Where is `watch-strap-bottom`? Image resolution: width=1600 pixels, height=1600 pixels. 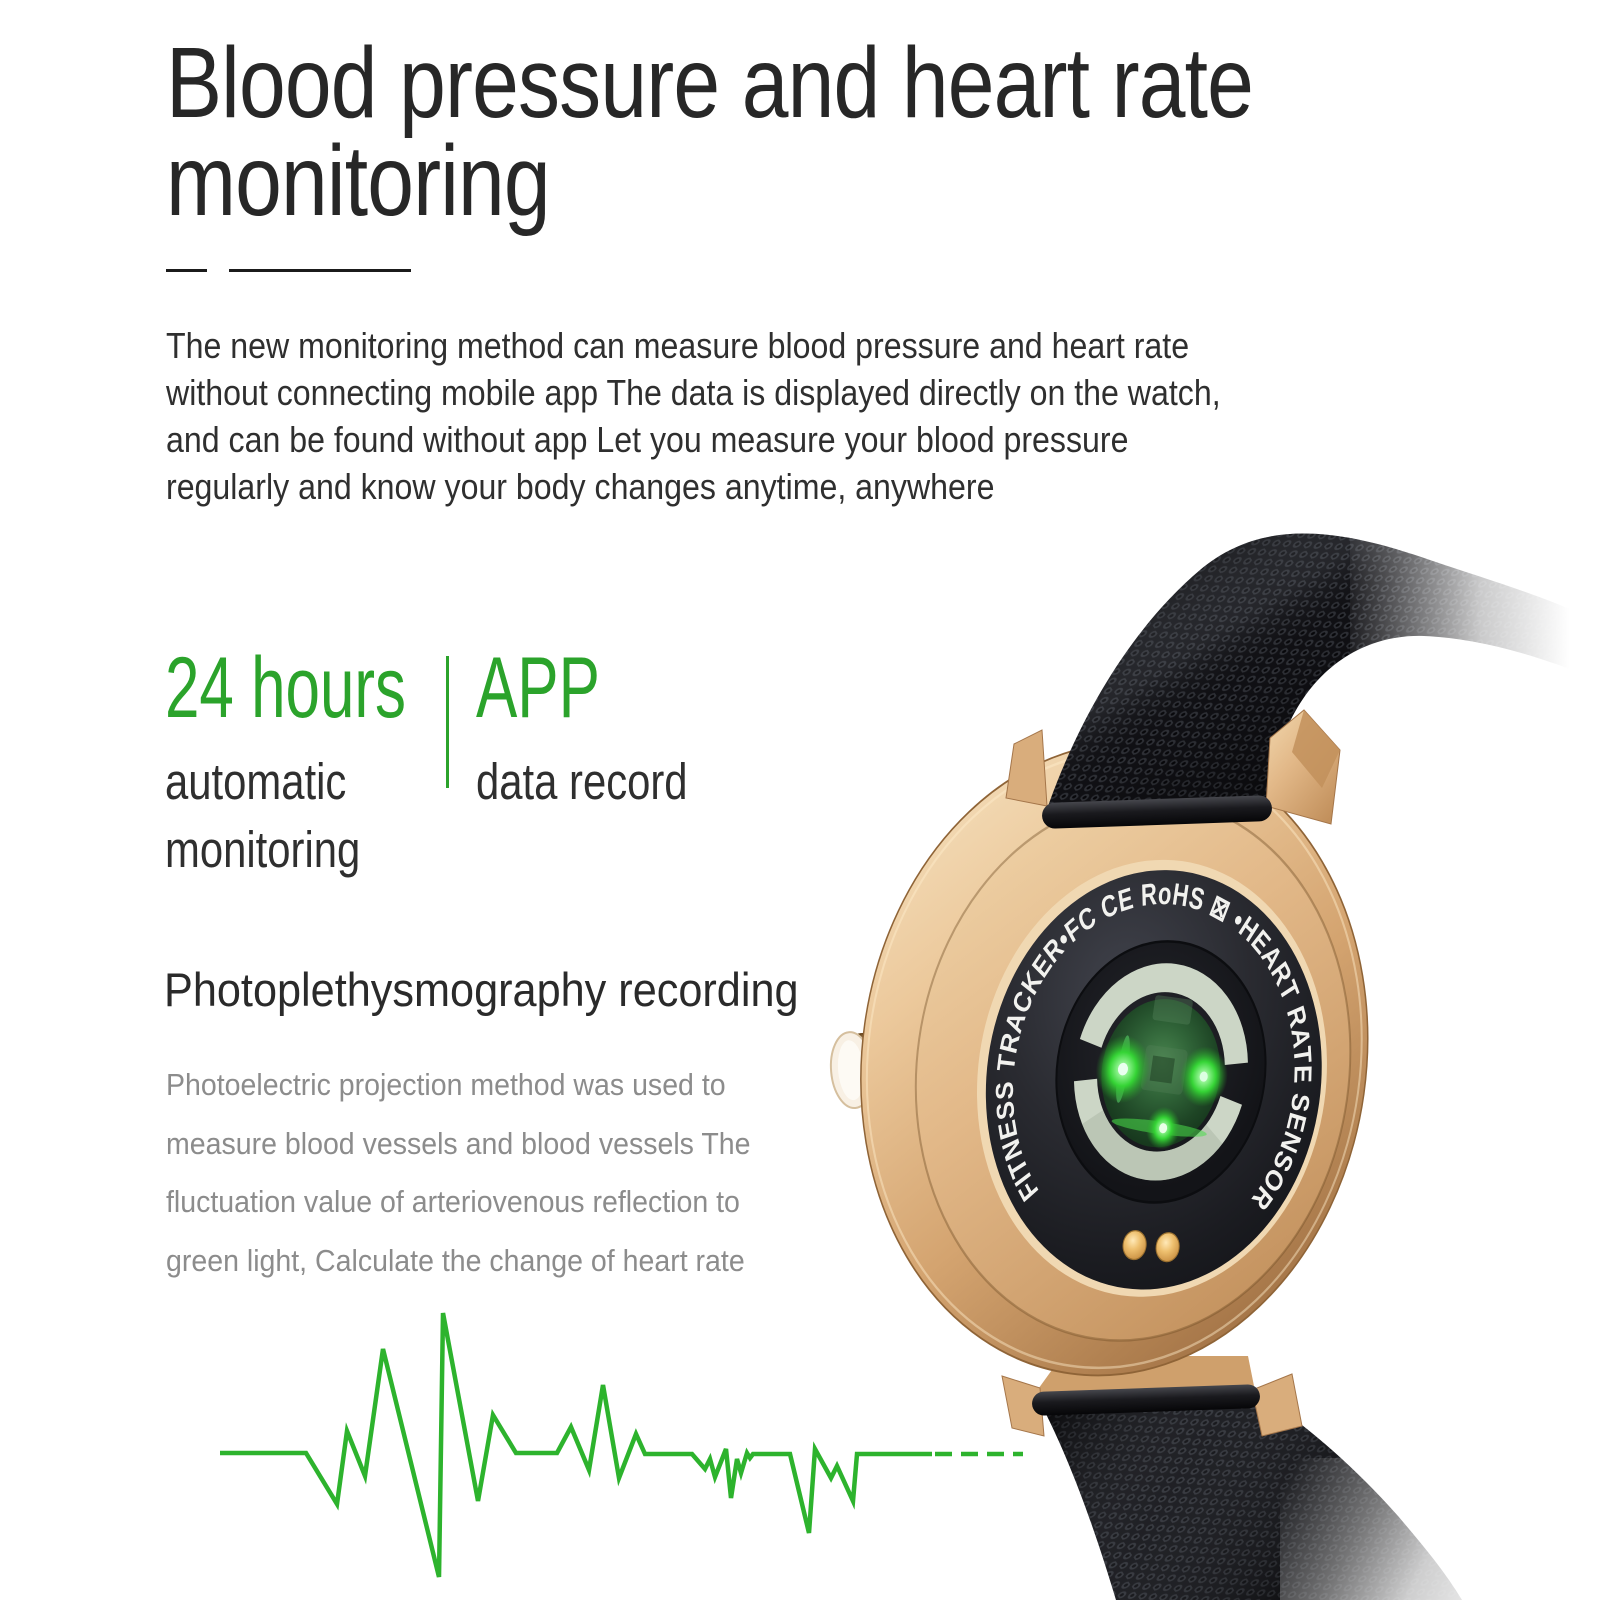
watch-strap-bottom is located at coordinates (1320, 1497).